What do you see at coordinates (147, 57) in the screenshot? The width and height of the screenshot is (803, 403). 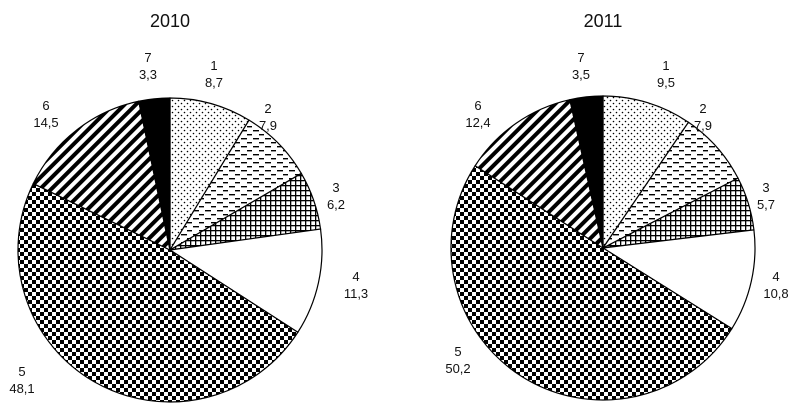 I see `slice-category-label-2010-7: 7` at bounding box center [147, 57].